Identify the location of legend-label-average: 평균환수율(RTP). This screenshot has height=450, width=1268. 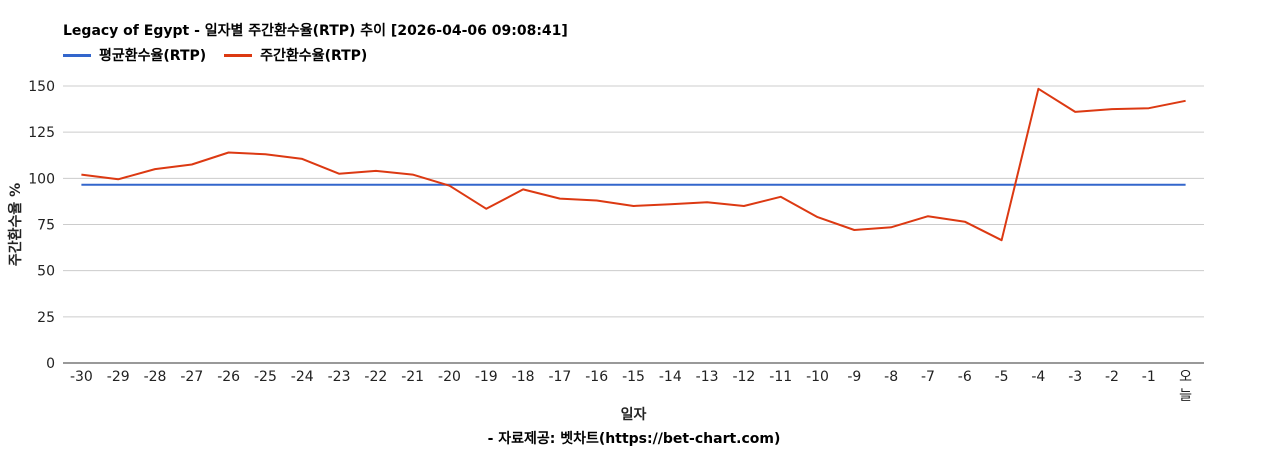
(153, 56).